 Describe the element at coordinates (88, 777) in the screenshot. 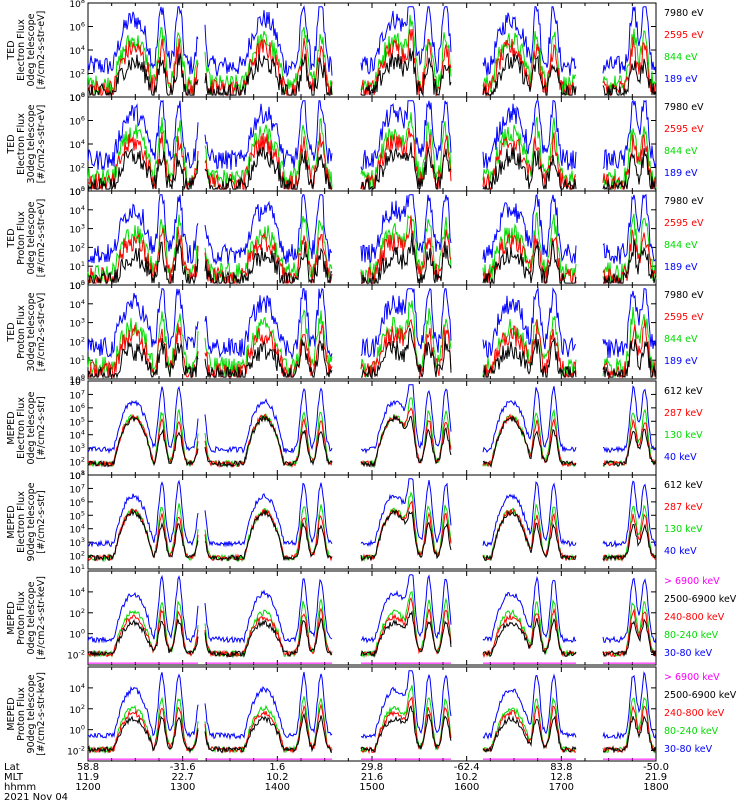

I see `mlt-tick-label: 11.9` at that location.